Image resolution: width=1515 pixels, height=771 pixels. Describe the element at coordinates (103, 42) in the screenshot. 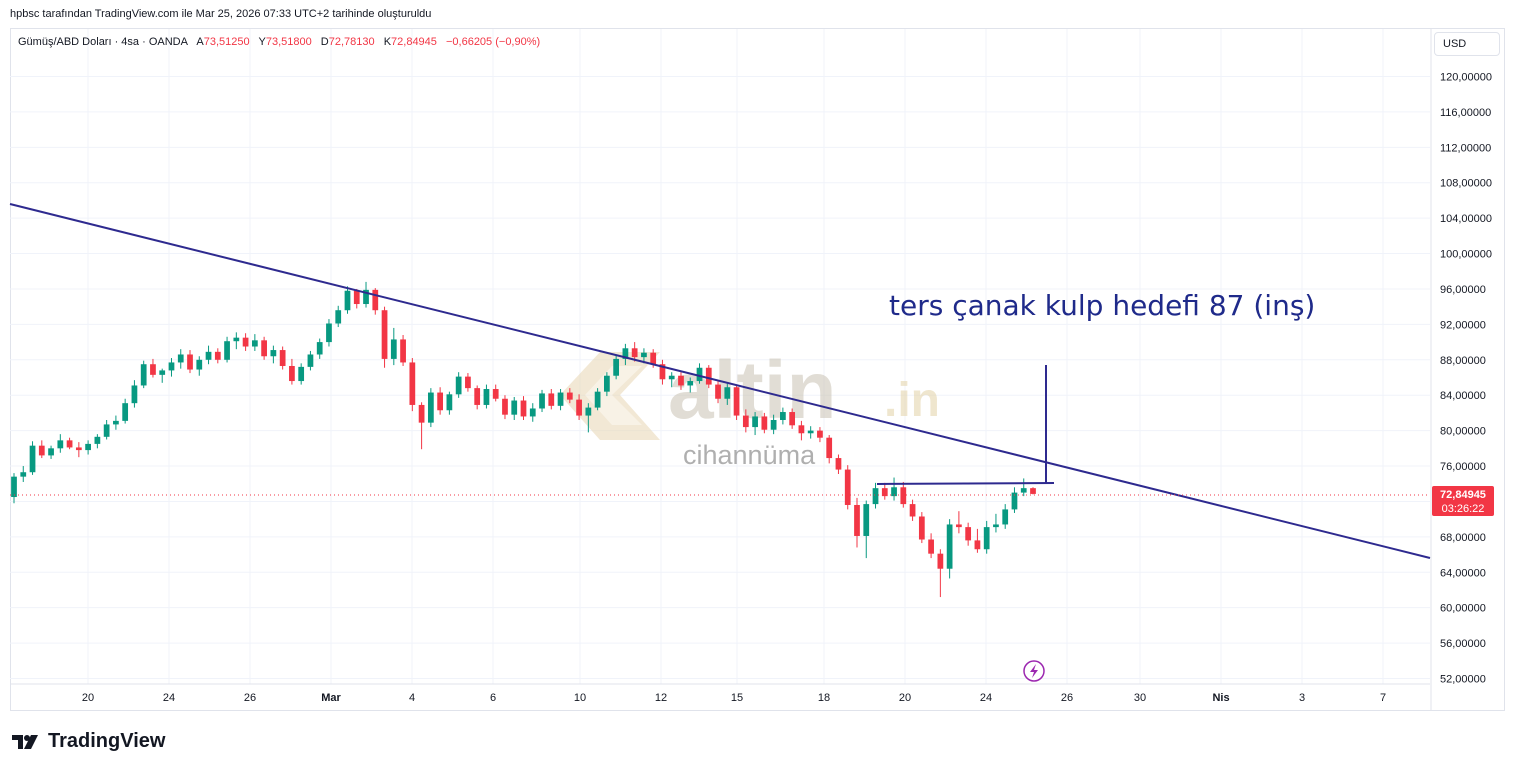

I see `symbol-name: Gümüş/ABD Doları · 4sa · OANDA` at that location.